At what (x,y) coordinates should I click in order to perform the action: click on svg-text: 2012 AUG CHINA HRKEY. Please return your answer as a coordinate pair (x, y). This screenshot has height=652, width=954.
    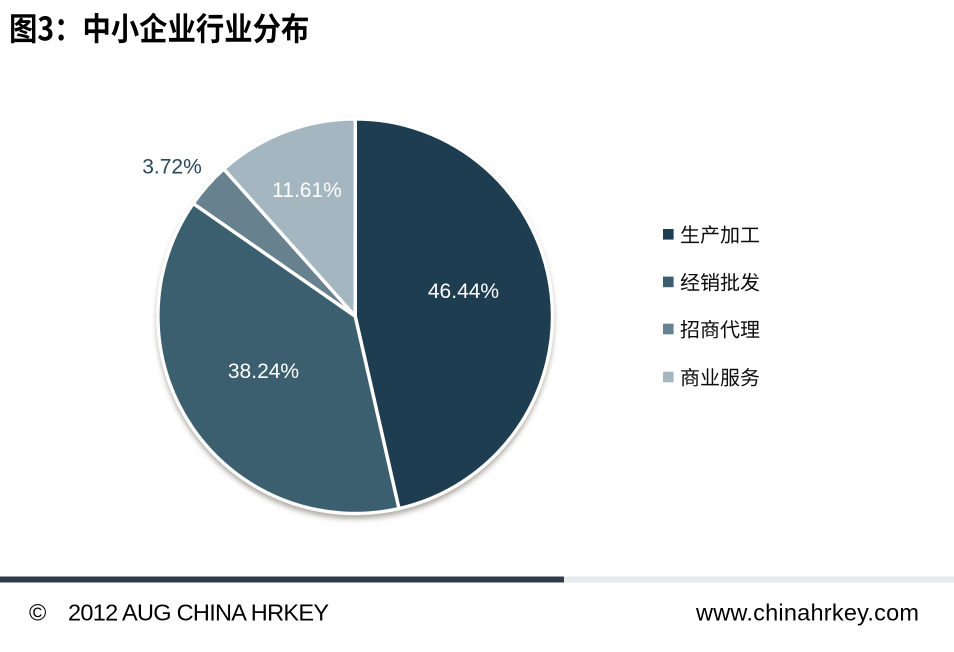
    Looking at the image, I should click on (198, 613).